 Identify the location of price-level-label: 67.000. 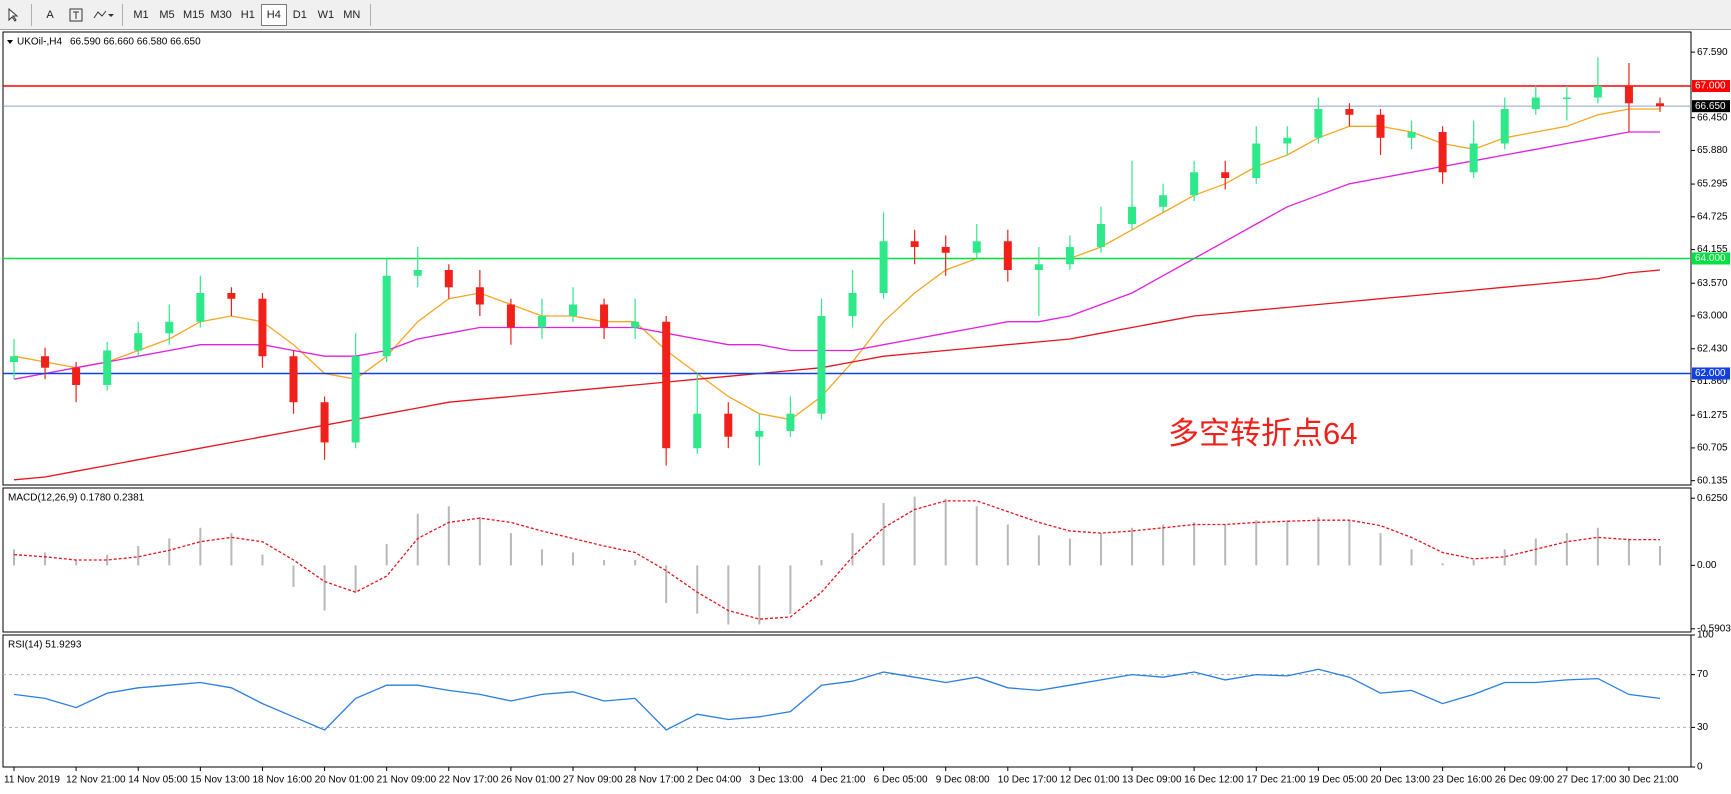
(1710, 86).